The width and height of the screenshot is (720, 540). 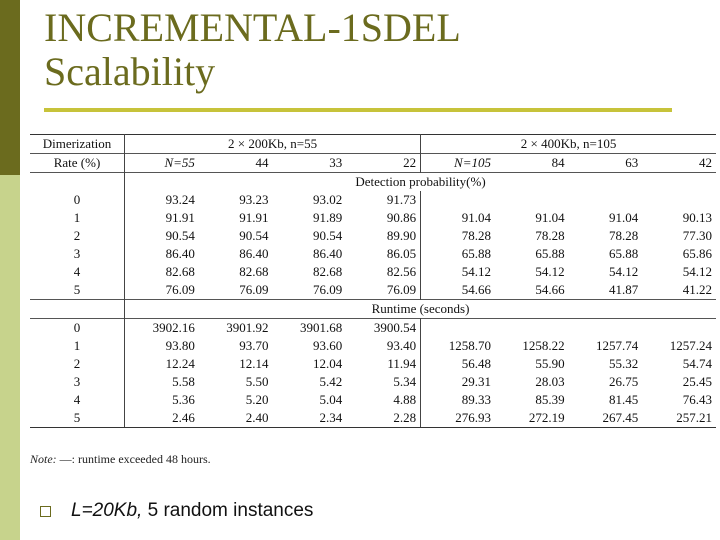 What do you see at coordinates (384, 200) in the screenshot?
I see `table-cell: 91.73` at bounding box center [384, 200].